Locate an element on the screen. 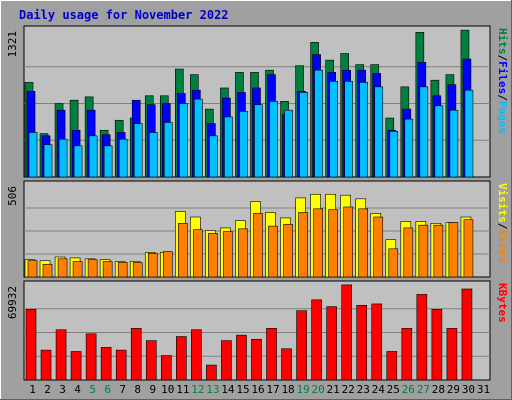  day-label-4: 4 is located at coordinates (77, 389).